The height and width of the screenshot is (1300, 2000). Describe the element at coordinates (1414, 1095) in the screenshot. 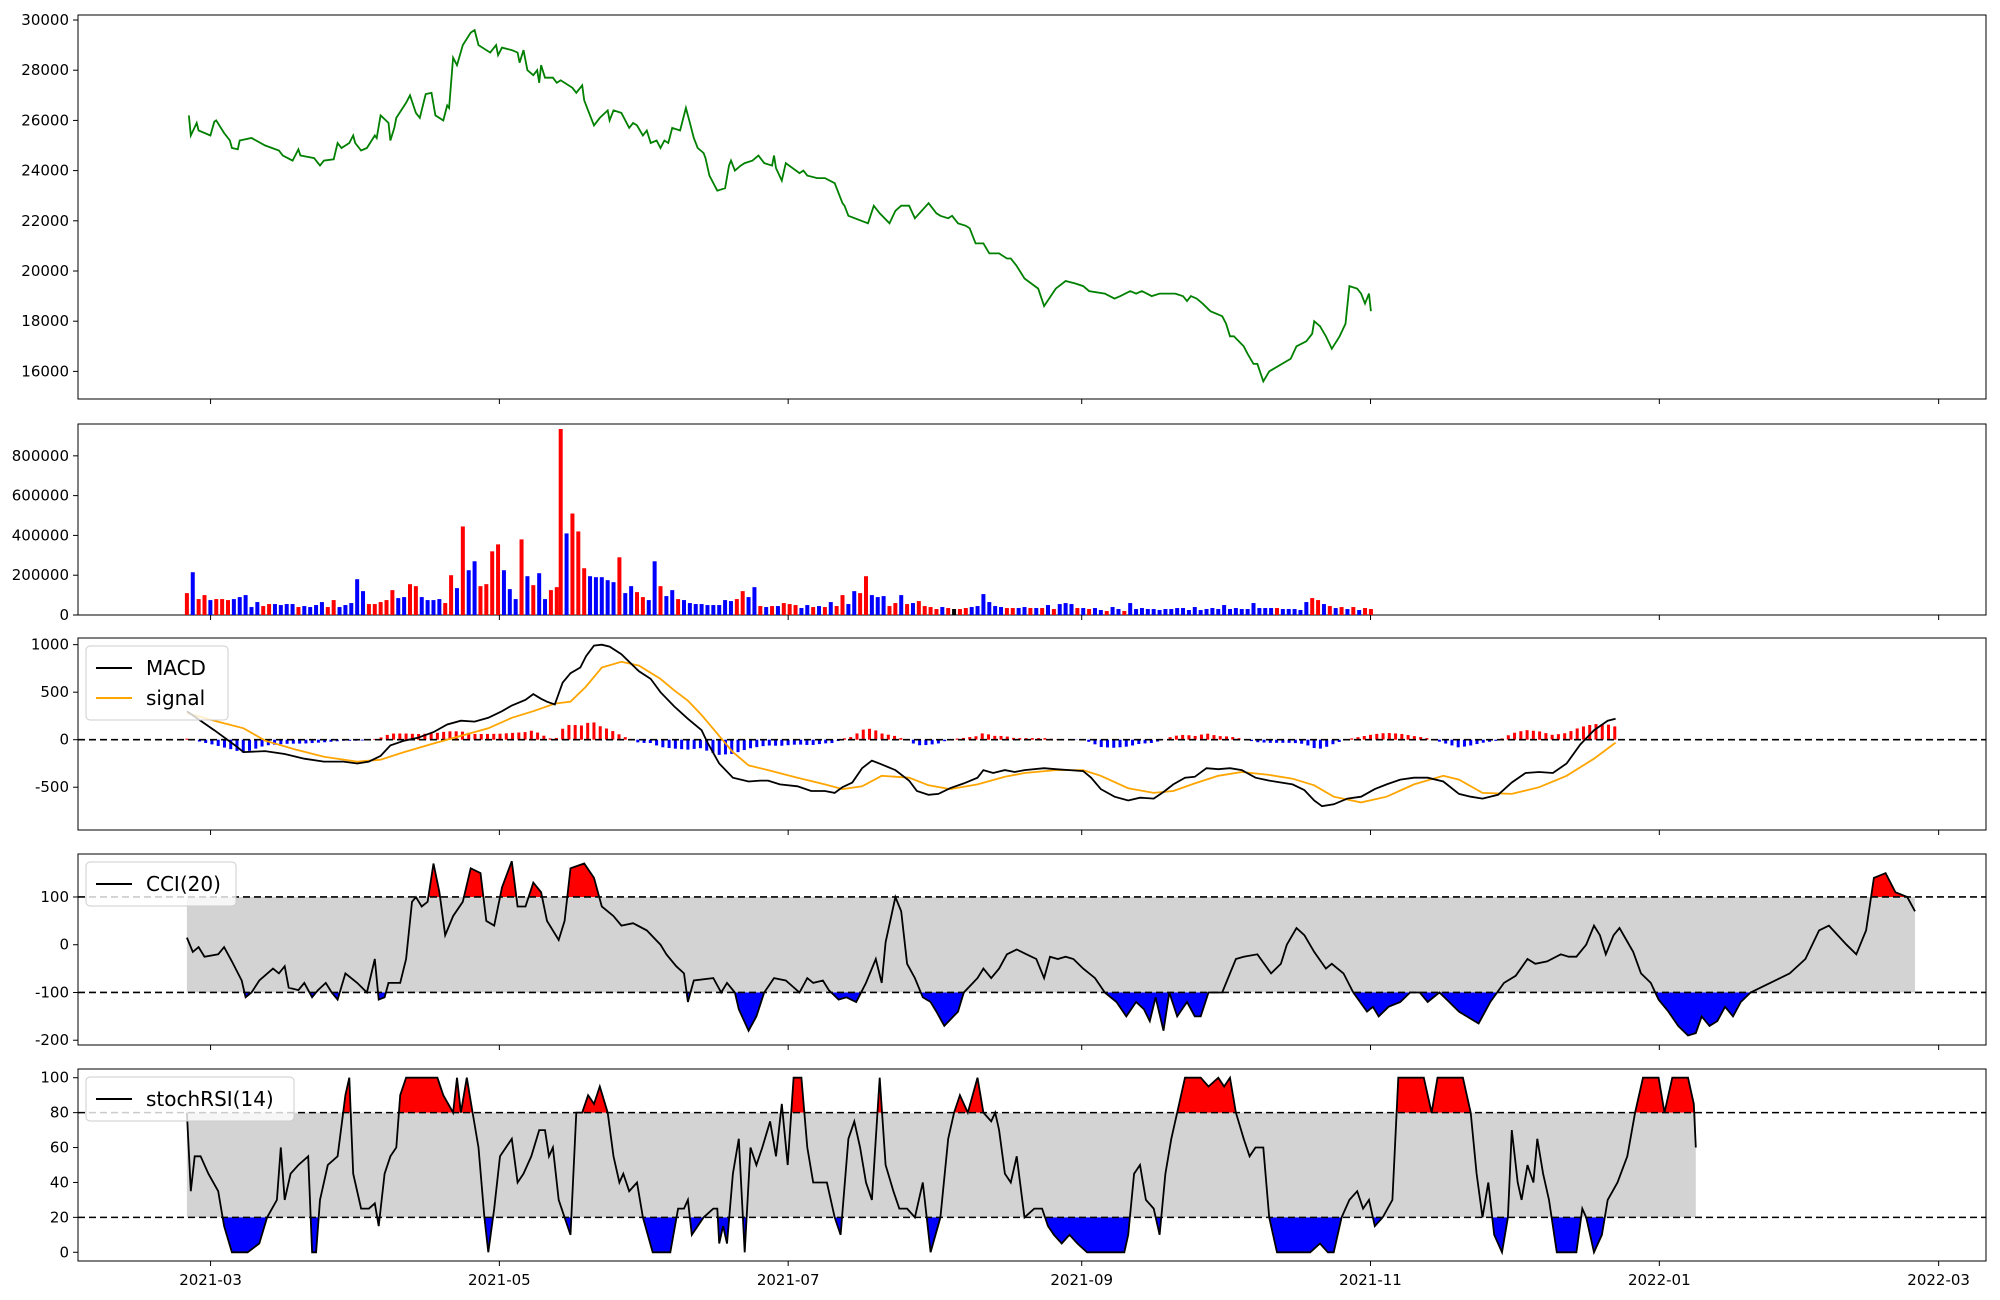

I see `stochrsi-overbought-fill` at that location.